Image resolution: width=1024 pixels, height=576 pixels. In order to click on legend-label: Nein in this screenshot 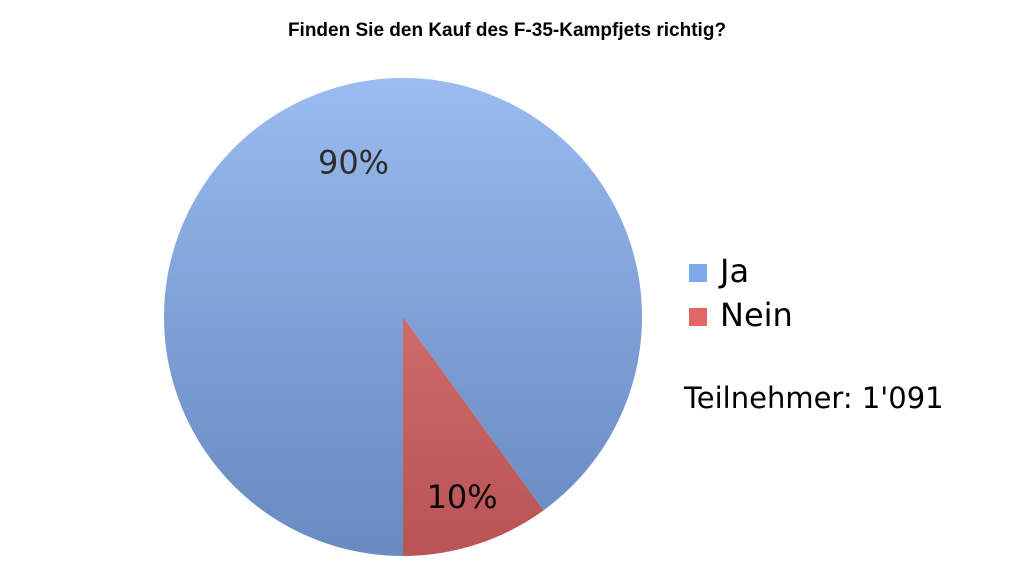, I will do `click(756, 315)`.